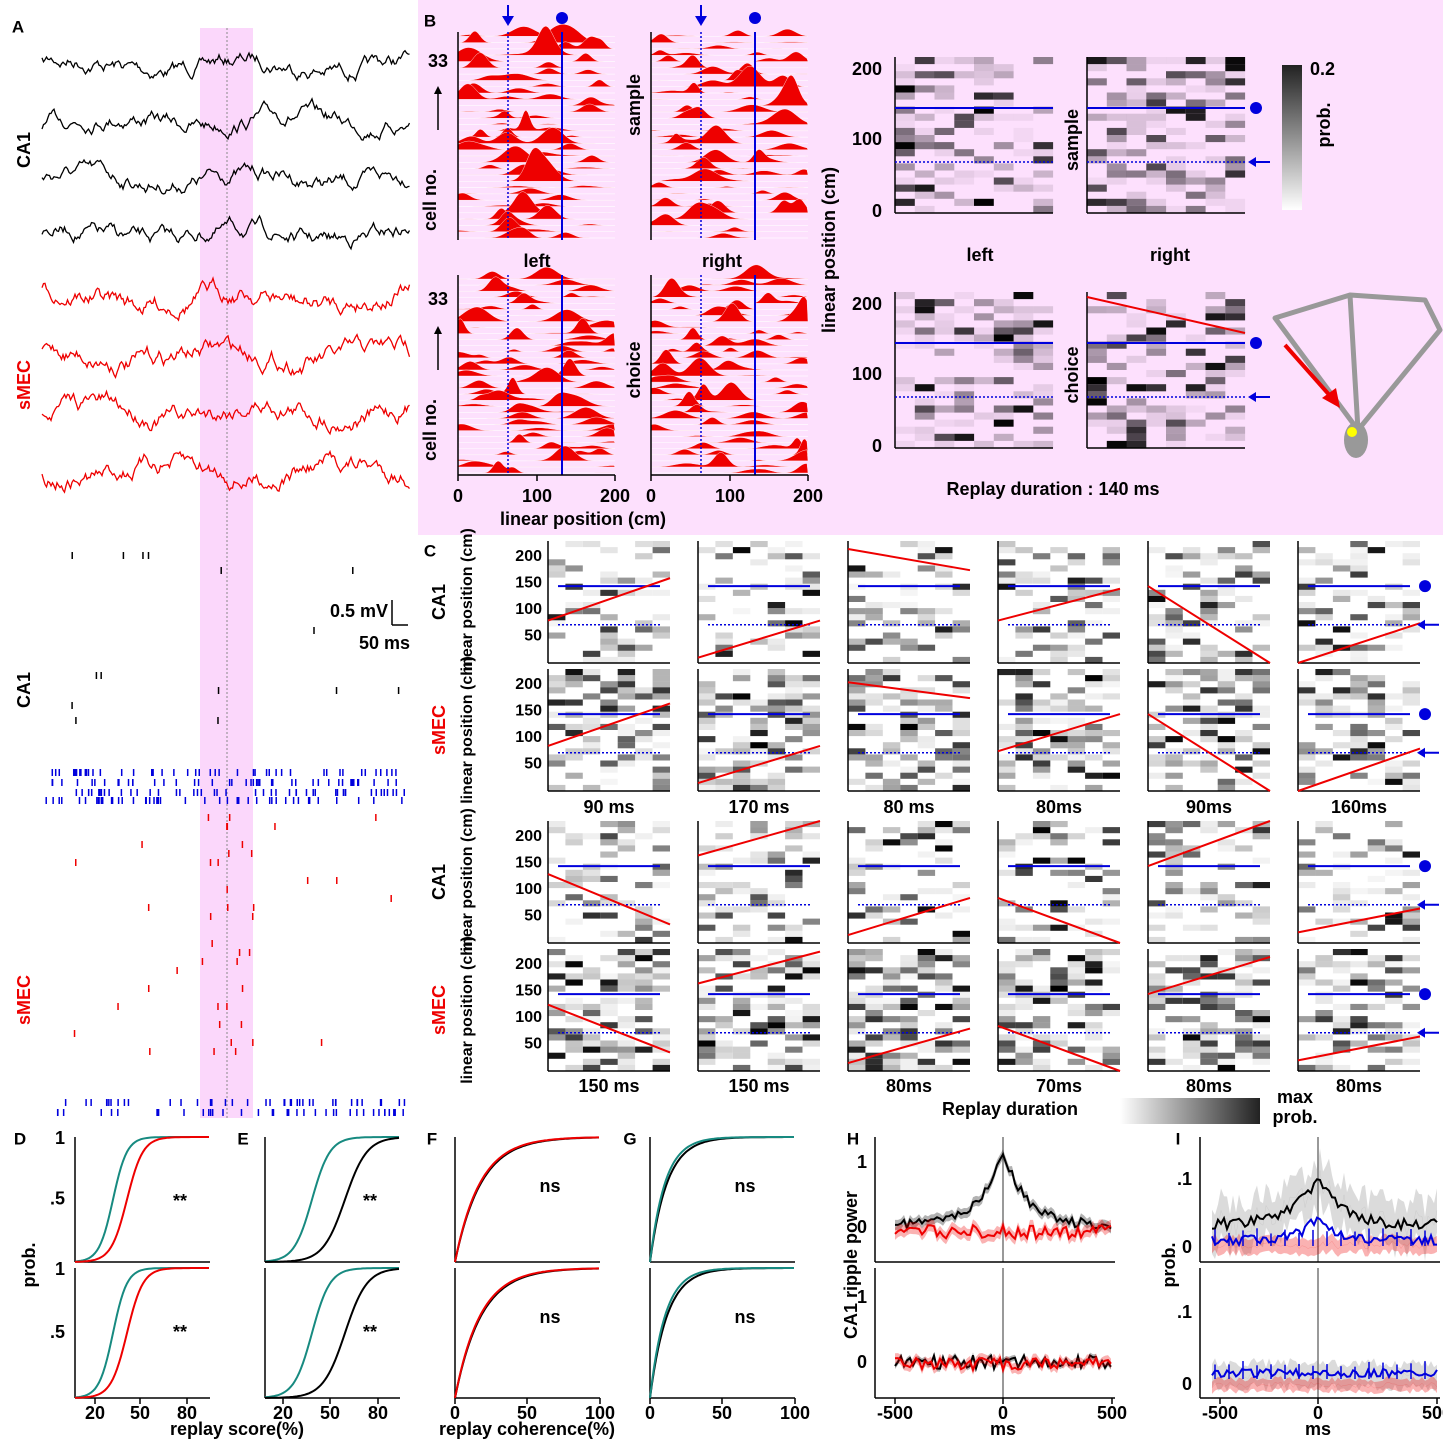 This screenshot has width=1443, height=1443. I want to click on panel-label: C, so click(430, 550).